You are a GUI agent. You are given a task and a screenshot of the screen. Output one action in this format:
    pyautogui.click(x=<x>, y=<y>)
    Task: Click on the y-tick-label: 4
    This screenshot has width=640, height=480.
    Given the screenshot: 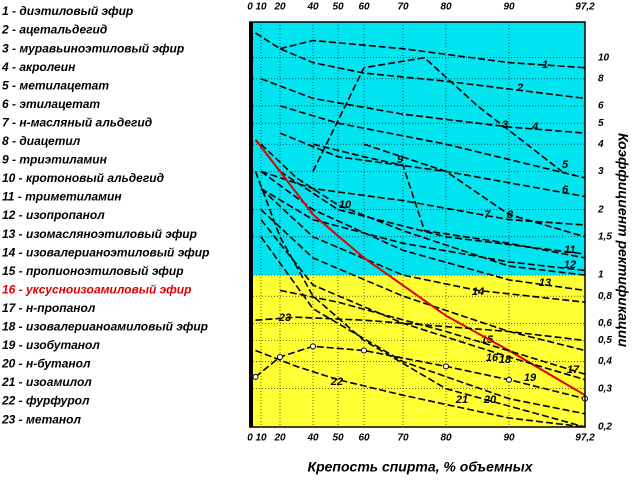 What is the action you would take?
    pyautogui.click(x=600, y=144)
    